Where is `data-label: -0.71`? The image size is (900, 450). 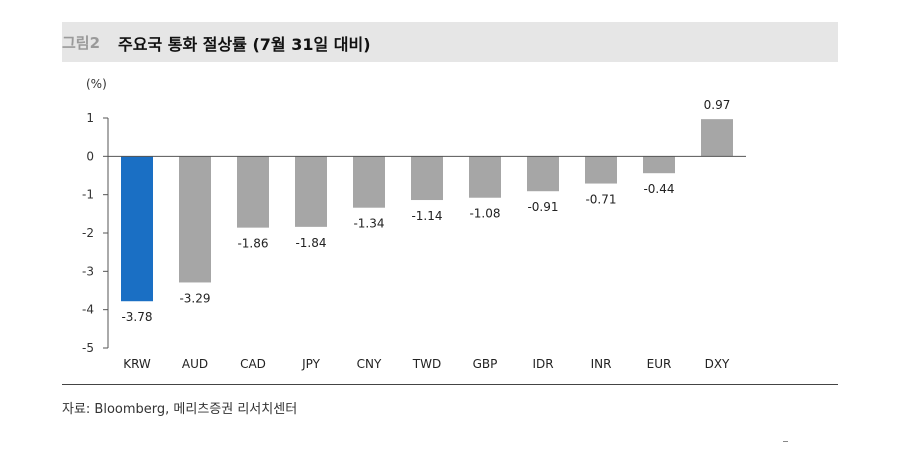
data-label: -0.71 is located at coordinates (600, 200).